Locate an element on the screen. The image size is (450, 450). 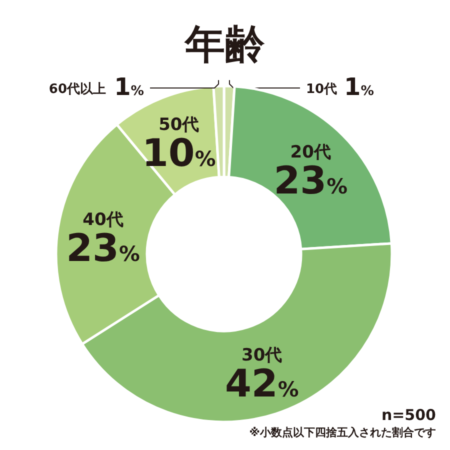
annotation: n=500 is located at coordinates (408, 415).